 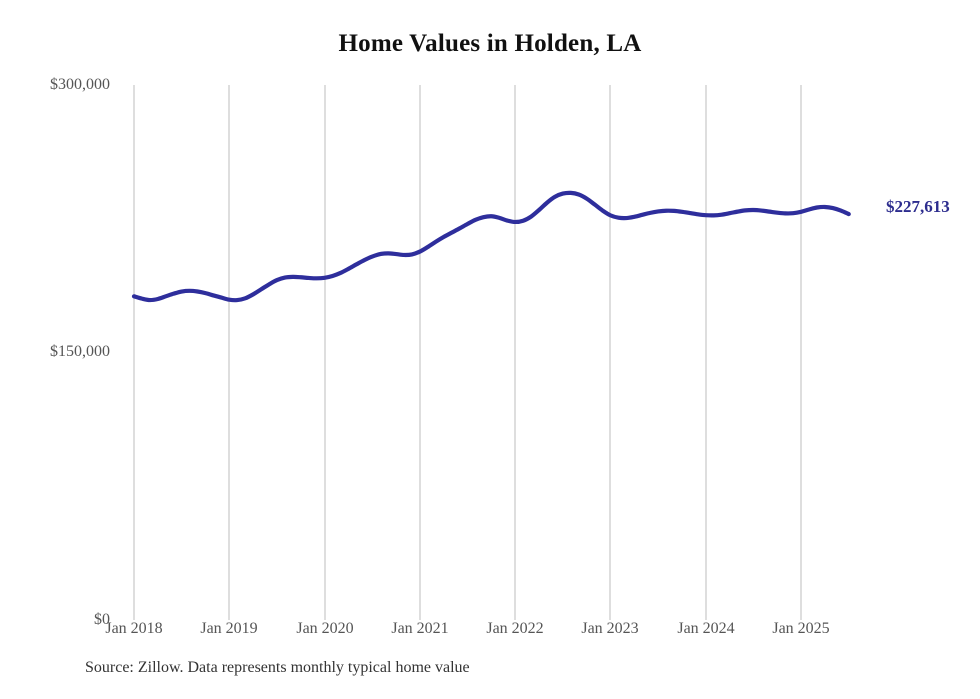 What do you see at coordinates (610, 628) in the screenshot?
I see `x-tick-jan-2023: Jan 2023` at bounding box center [610, 628].